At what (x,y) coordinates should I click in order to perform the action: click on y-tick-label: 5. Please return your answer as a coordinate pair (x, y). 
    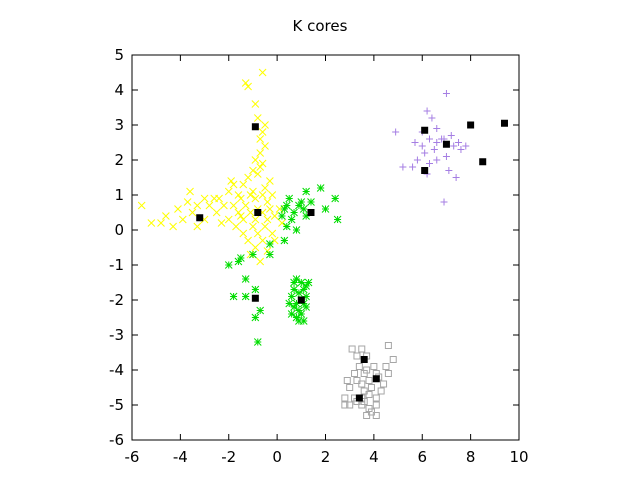
    Looking at the image, I should click on (119, 55).